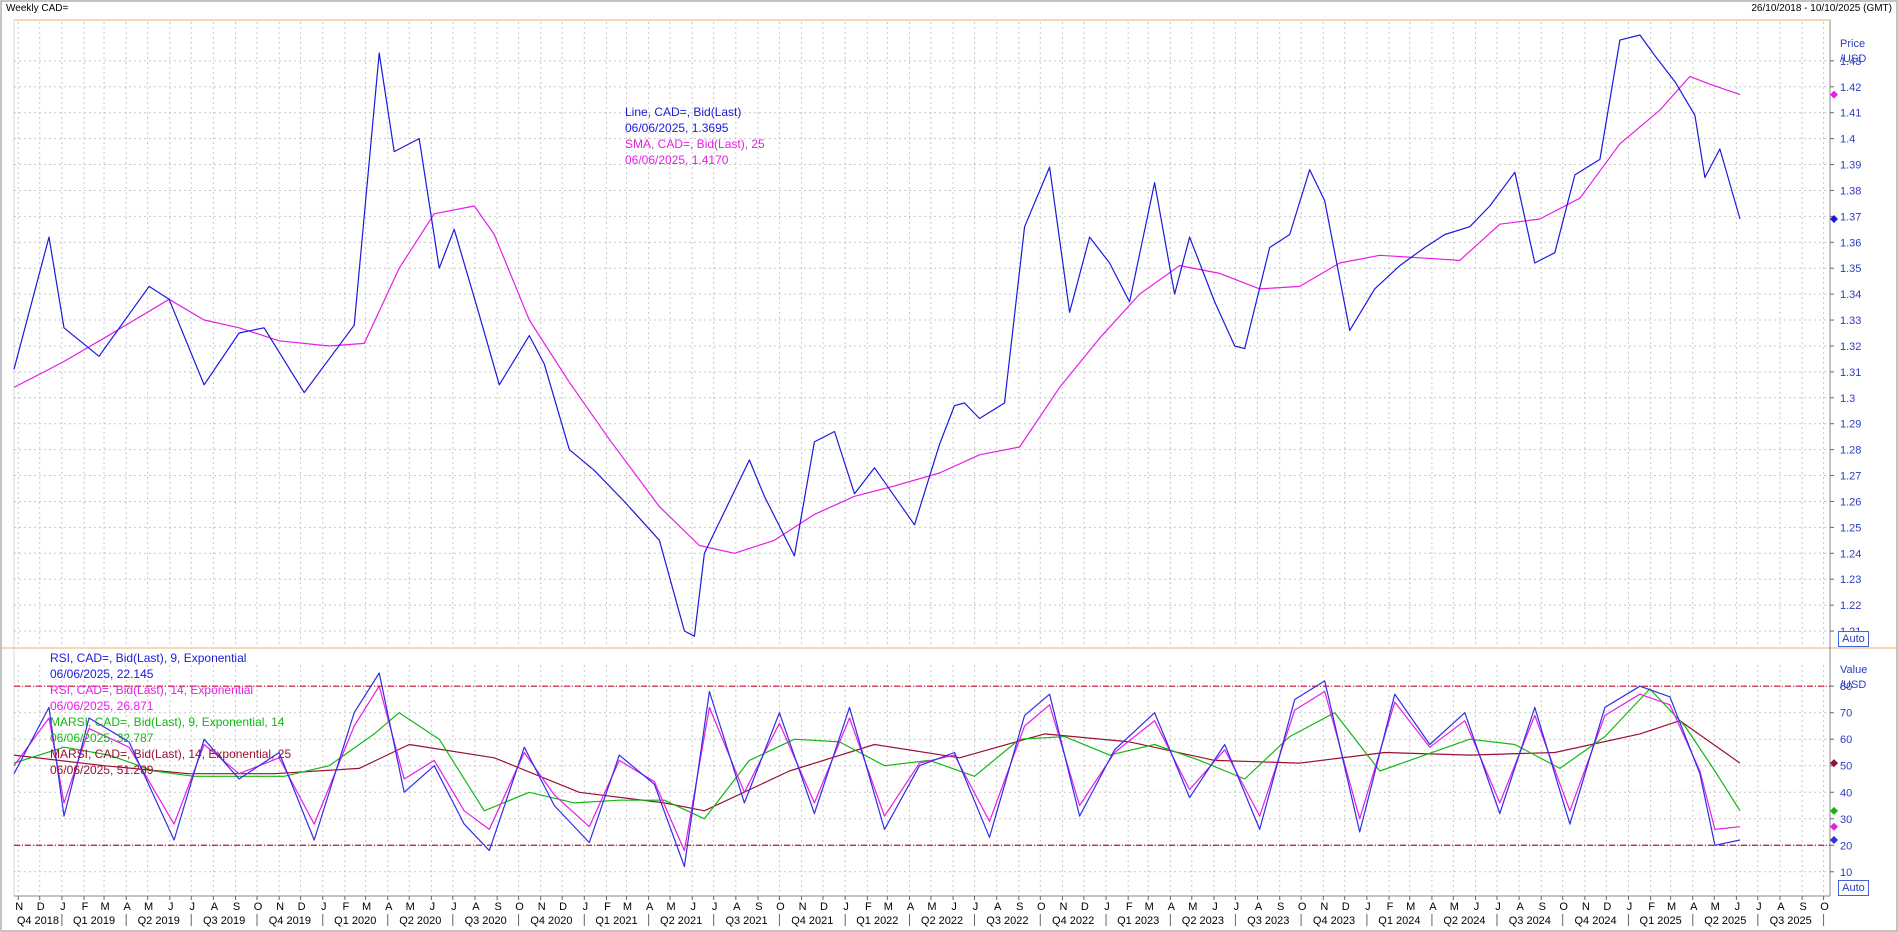 The image size is (1898, 932). What do you see at coordinates (224, 921) in the screenshot?
I see `quarter-tick-label: Q3 2019` at bounding box center [224, 921].